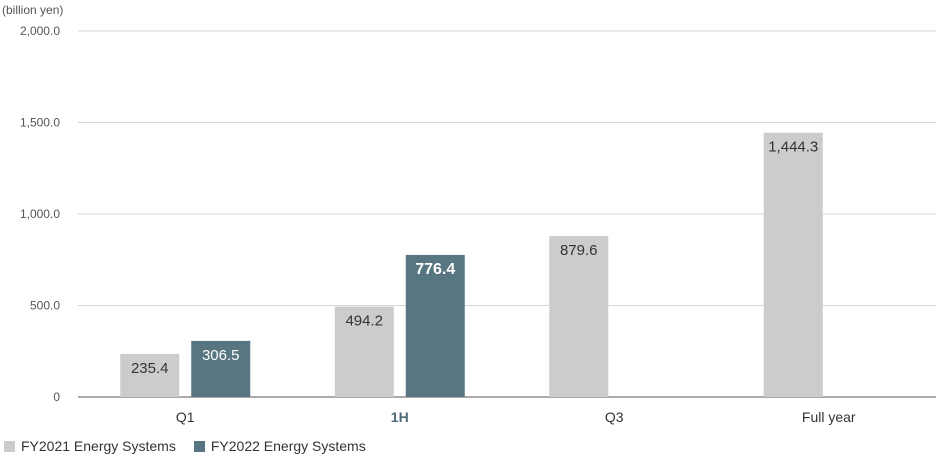  I want to click on bar-value-label: 879.6, so click(579, 250).